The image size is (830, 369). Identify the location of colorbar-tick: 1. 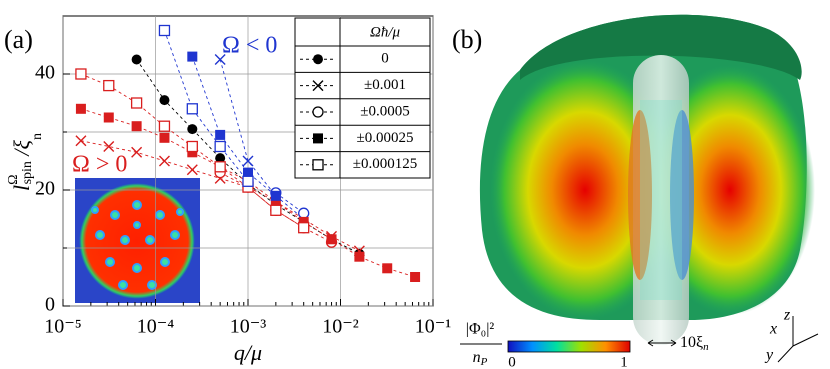
(624, 361).